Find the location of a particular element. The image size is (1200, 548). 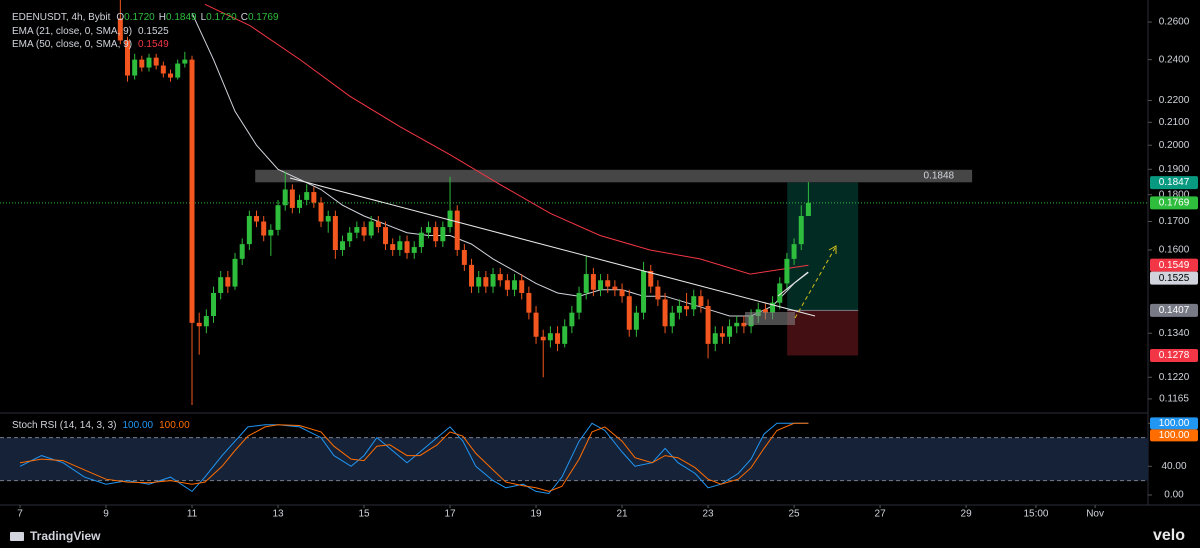

symbol: EDENUSDT, 4h, Bybit is located at coordinates (61, 17).